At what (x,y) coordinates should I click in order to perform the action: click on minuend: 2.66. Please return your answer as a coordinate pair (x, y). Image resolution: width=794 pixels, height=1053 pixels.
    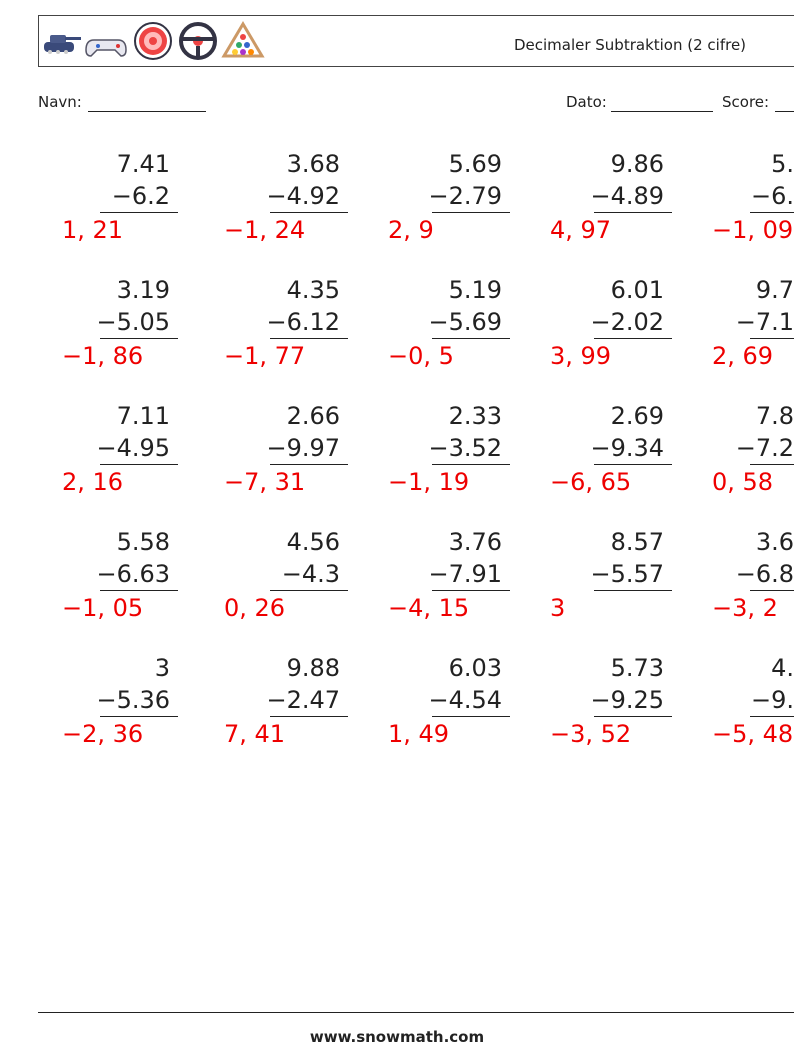
    Looking at the image, I should click on (313, 416).